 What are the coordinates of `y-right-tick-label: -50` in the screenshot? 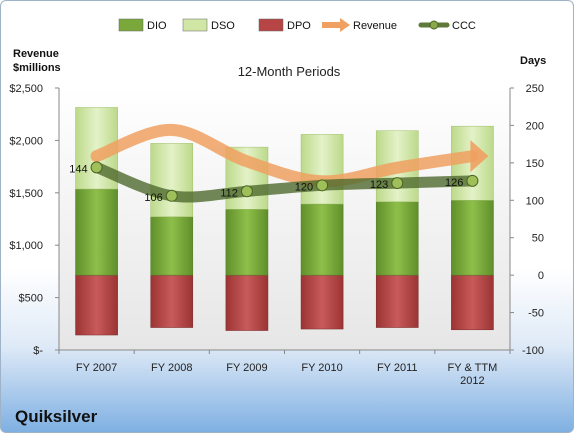 It's located at (536, 314).